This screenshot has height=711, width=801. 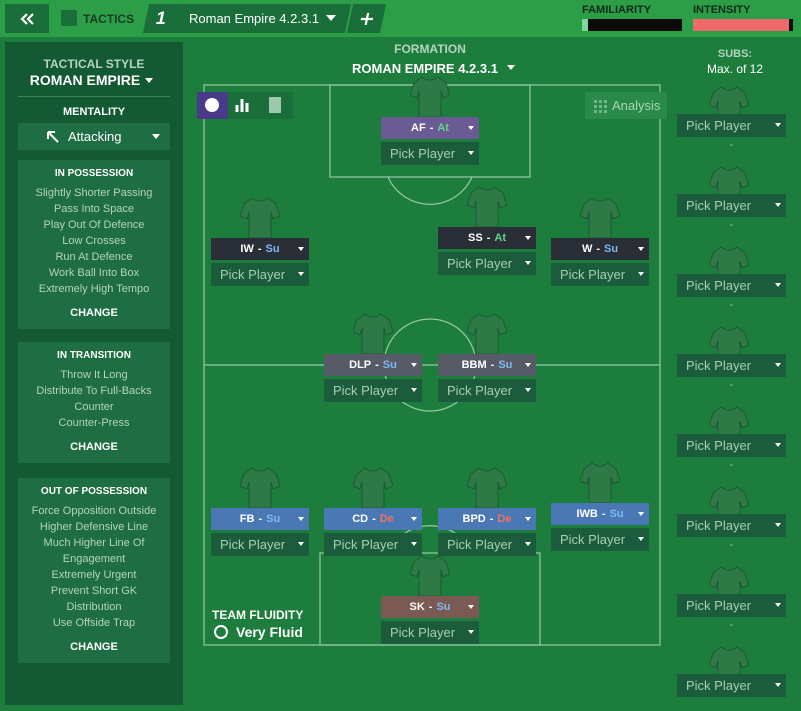 I want to click on formation-name: ROMAN EMPIRE 4.2.3.1, so click(x=425, y=68).